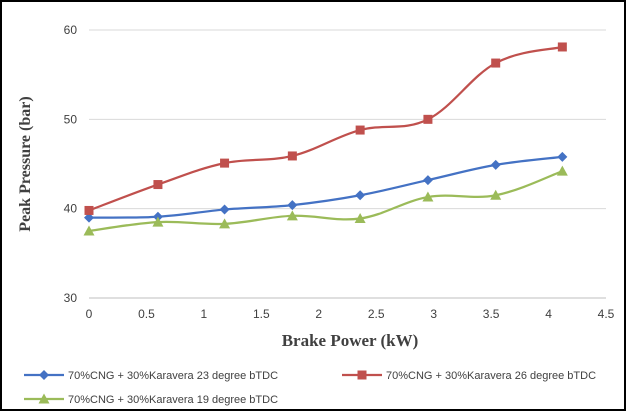 This screenshot has height=411, width=626. What do you see at coordinates (71, 298) in the screenshot?
I see `y-tick-label: 30` at bounding box center [71, 298].